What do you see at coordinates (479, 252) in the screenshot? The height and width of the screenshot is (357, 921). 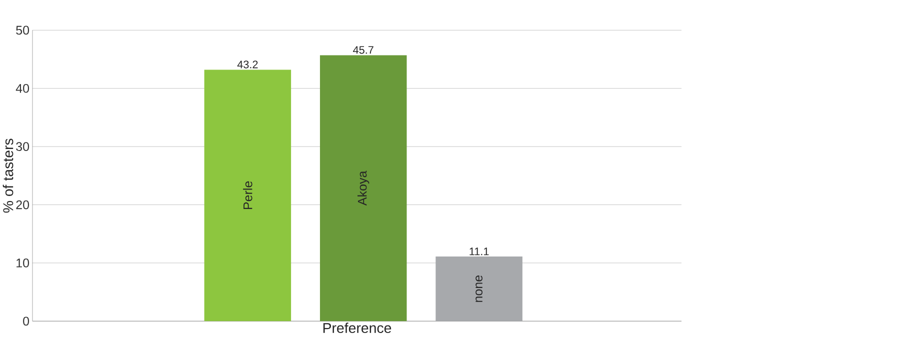 I see `data-label: 11.1` at bounding box center [479, 252].